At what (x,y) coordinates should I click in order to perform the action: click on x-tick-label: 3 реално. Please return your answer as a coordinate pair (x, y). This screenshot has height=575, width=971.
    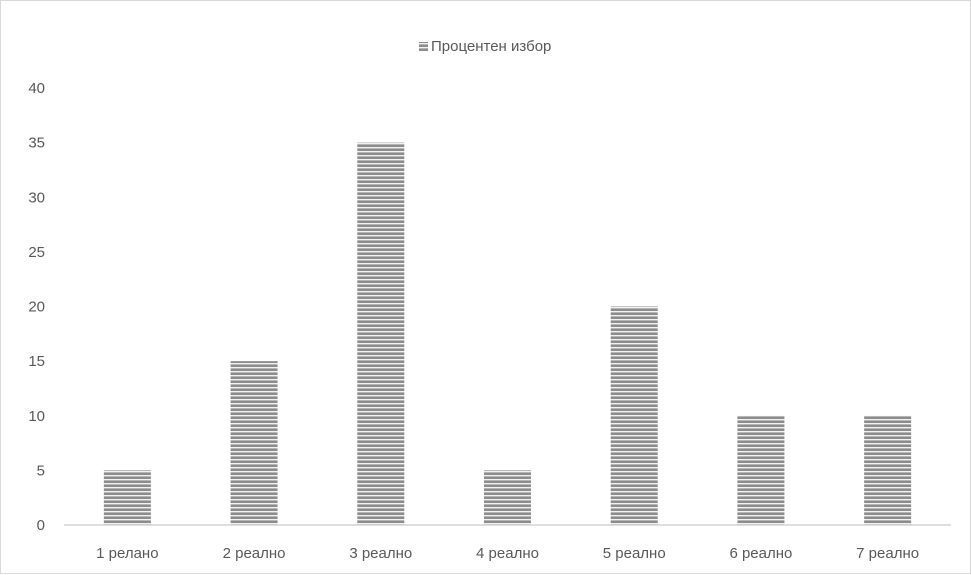
    Looking at the image, I should click on (380, 553).